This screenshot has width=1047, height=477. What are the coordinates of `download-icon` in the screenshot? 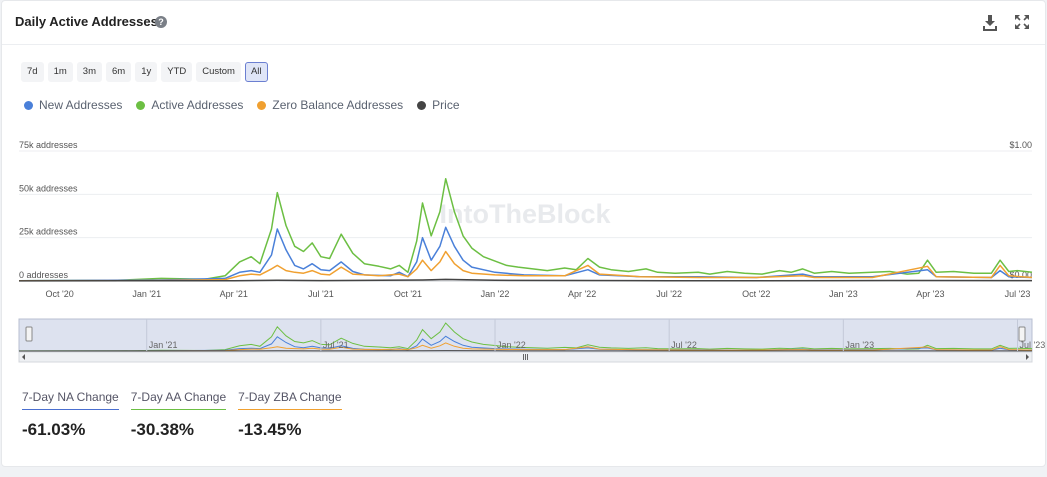 It's located at (990, 23).